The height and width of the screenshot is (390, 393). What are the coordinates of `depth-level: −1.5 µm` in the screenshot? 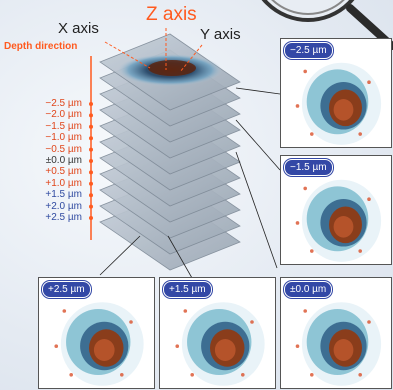 It's located at (63, 126).